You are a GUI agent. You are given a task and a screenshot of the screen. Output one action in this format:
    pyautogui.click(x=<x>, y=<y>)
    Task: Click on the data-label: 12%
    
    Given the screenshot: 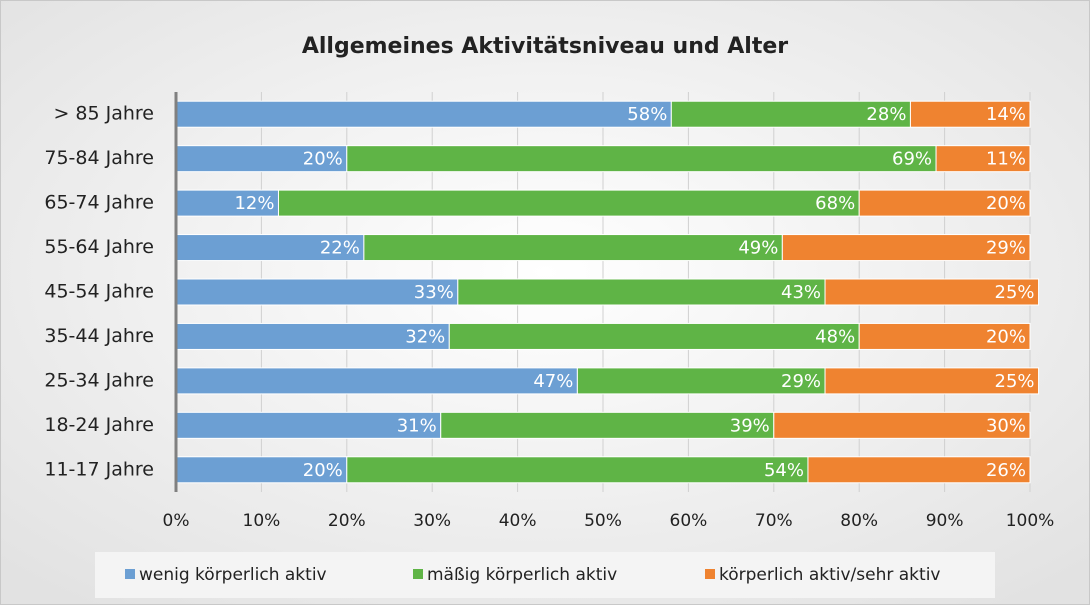 What is the action you would take?
    pyautogui.click(x=254, y=203)
    